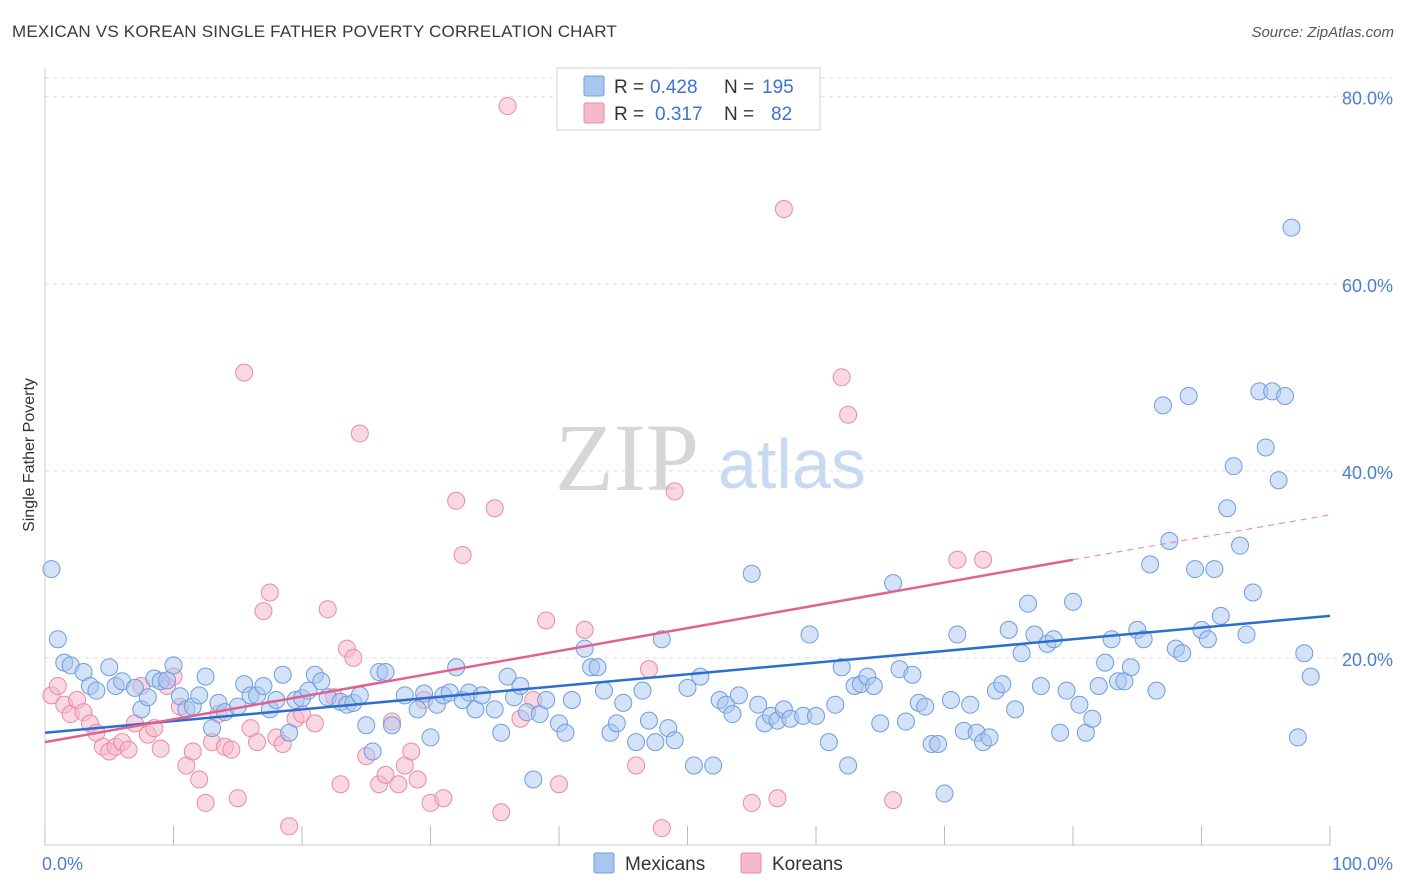  I want to click on y-tick-label-20: 20.0%, so click(1367, 660).